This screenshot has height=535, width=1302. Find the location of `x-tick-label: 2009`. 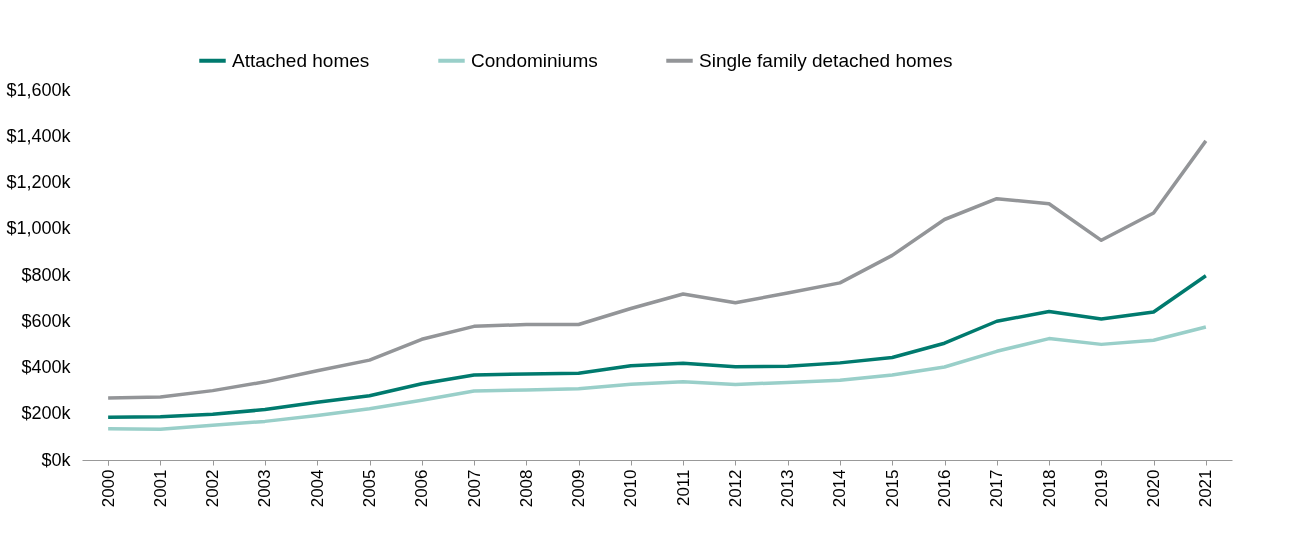

x-tick-label: 2009 is located at coordinates (579, 488).